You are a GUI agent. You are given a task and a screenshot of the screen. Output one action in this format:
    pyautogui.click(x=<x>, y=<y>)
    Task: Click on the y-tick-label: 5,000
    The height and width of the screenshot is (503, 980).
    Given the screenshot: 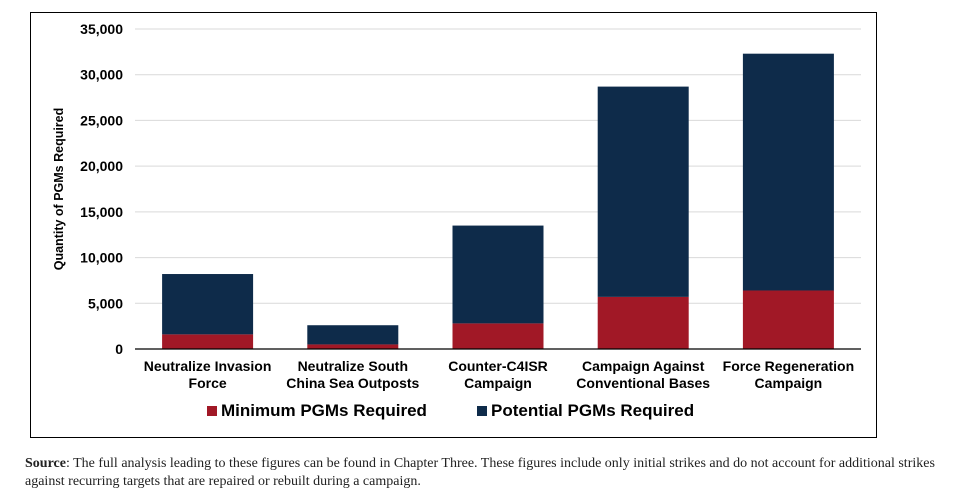 What is the action you would take?
    pyautogui.click(x=105, y=303)
    